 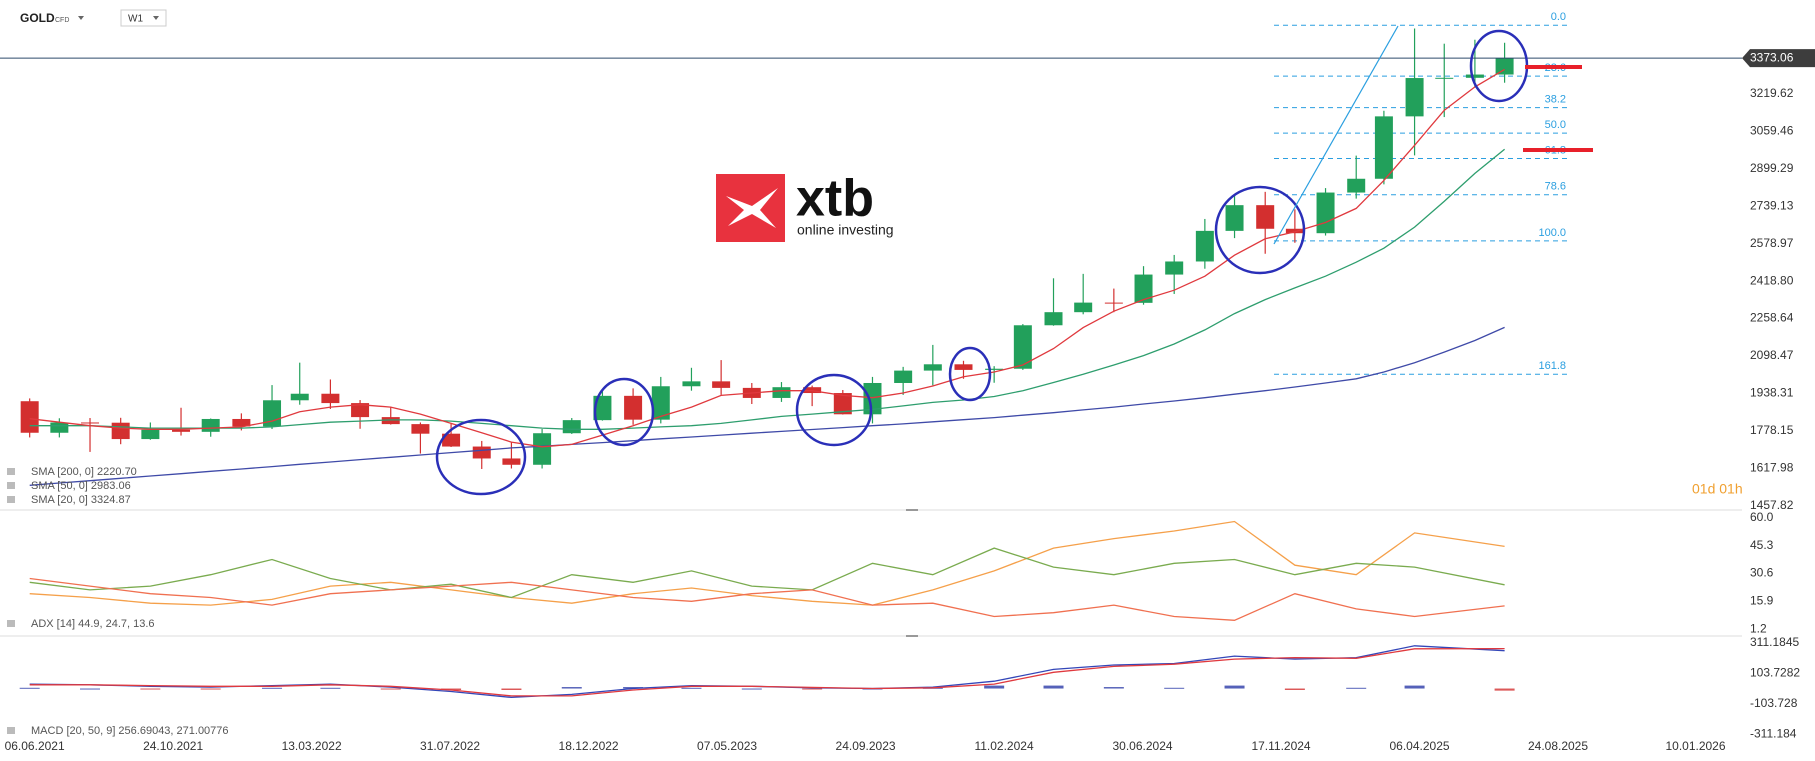 I want to click on fib-label: 161.8, so click(x=1552, y=366).